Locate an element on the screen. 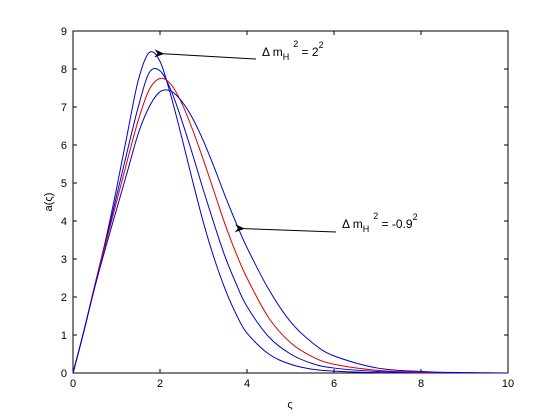 This screenshot has height=420, width=560. annotation-rest: = 2 is located at coordinates (308, 52).